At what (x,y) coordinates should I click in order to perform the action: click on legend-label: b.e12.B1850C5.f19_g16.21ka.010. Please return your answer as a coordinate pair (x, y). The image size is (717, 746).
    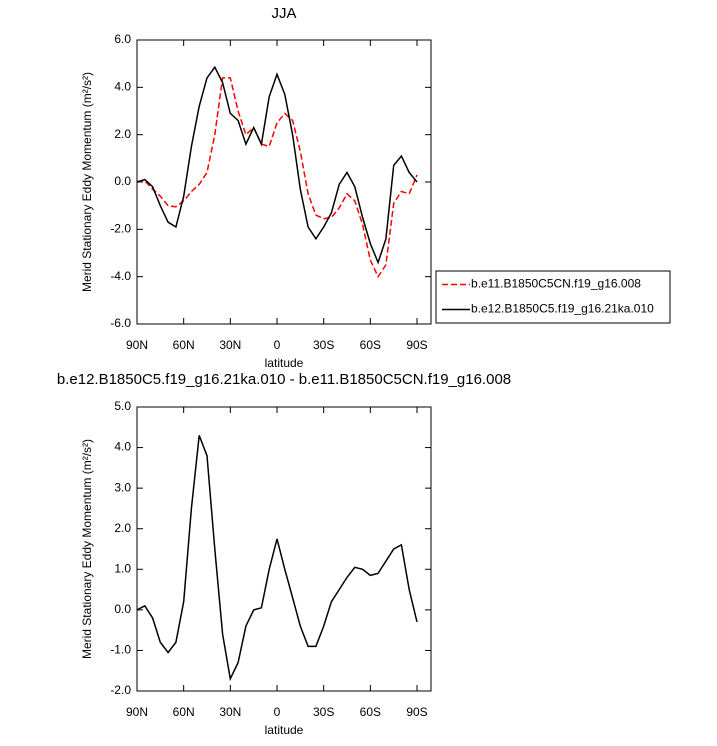
    Looking at the image, I should click on (562, 309).